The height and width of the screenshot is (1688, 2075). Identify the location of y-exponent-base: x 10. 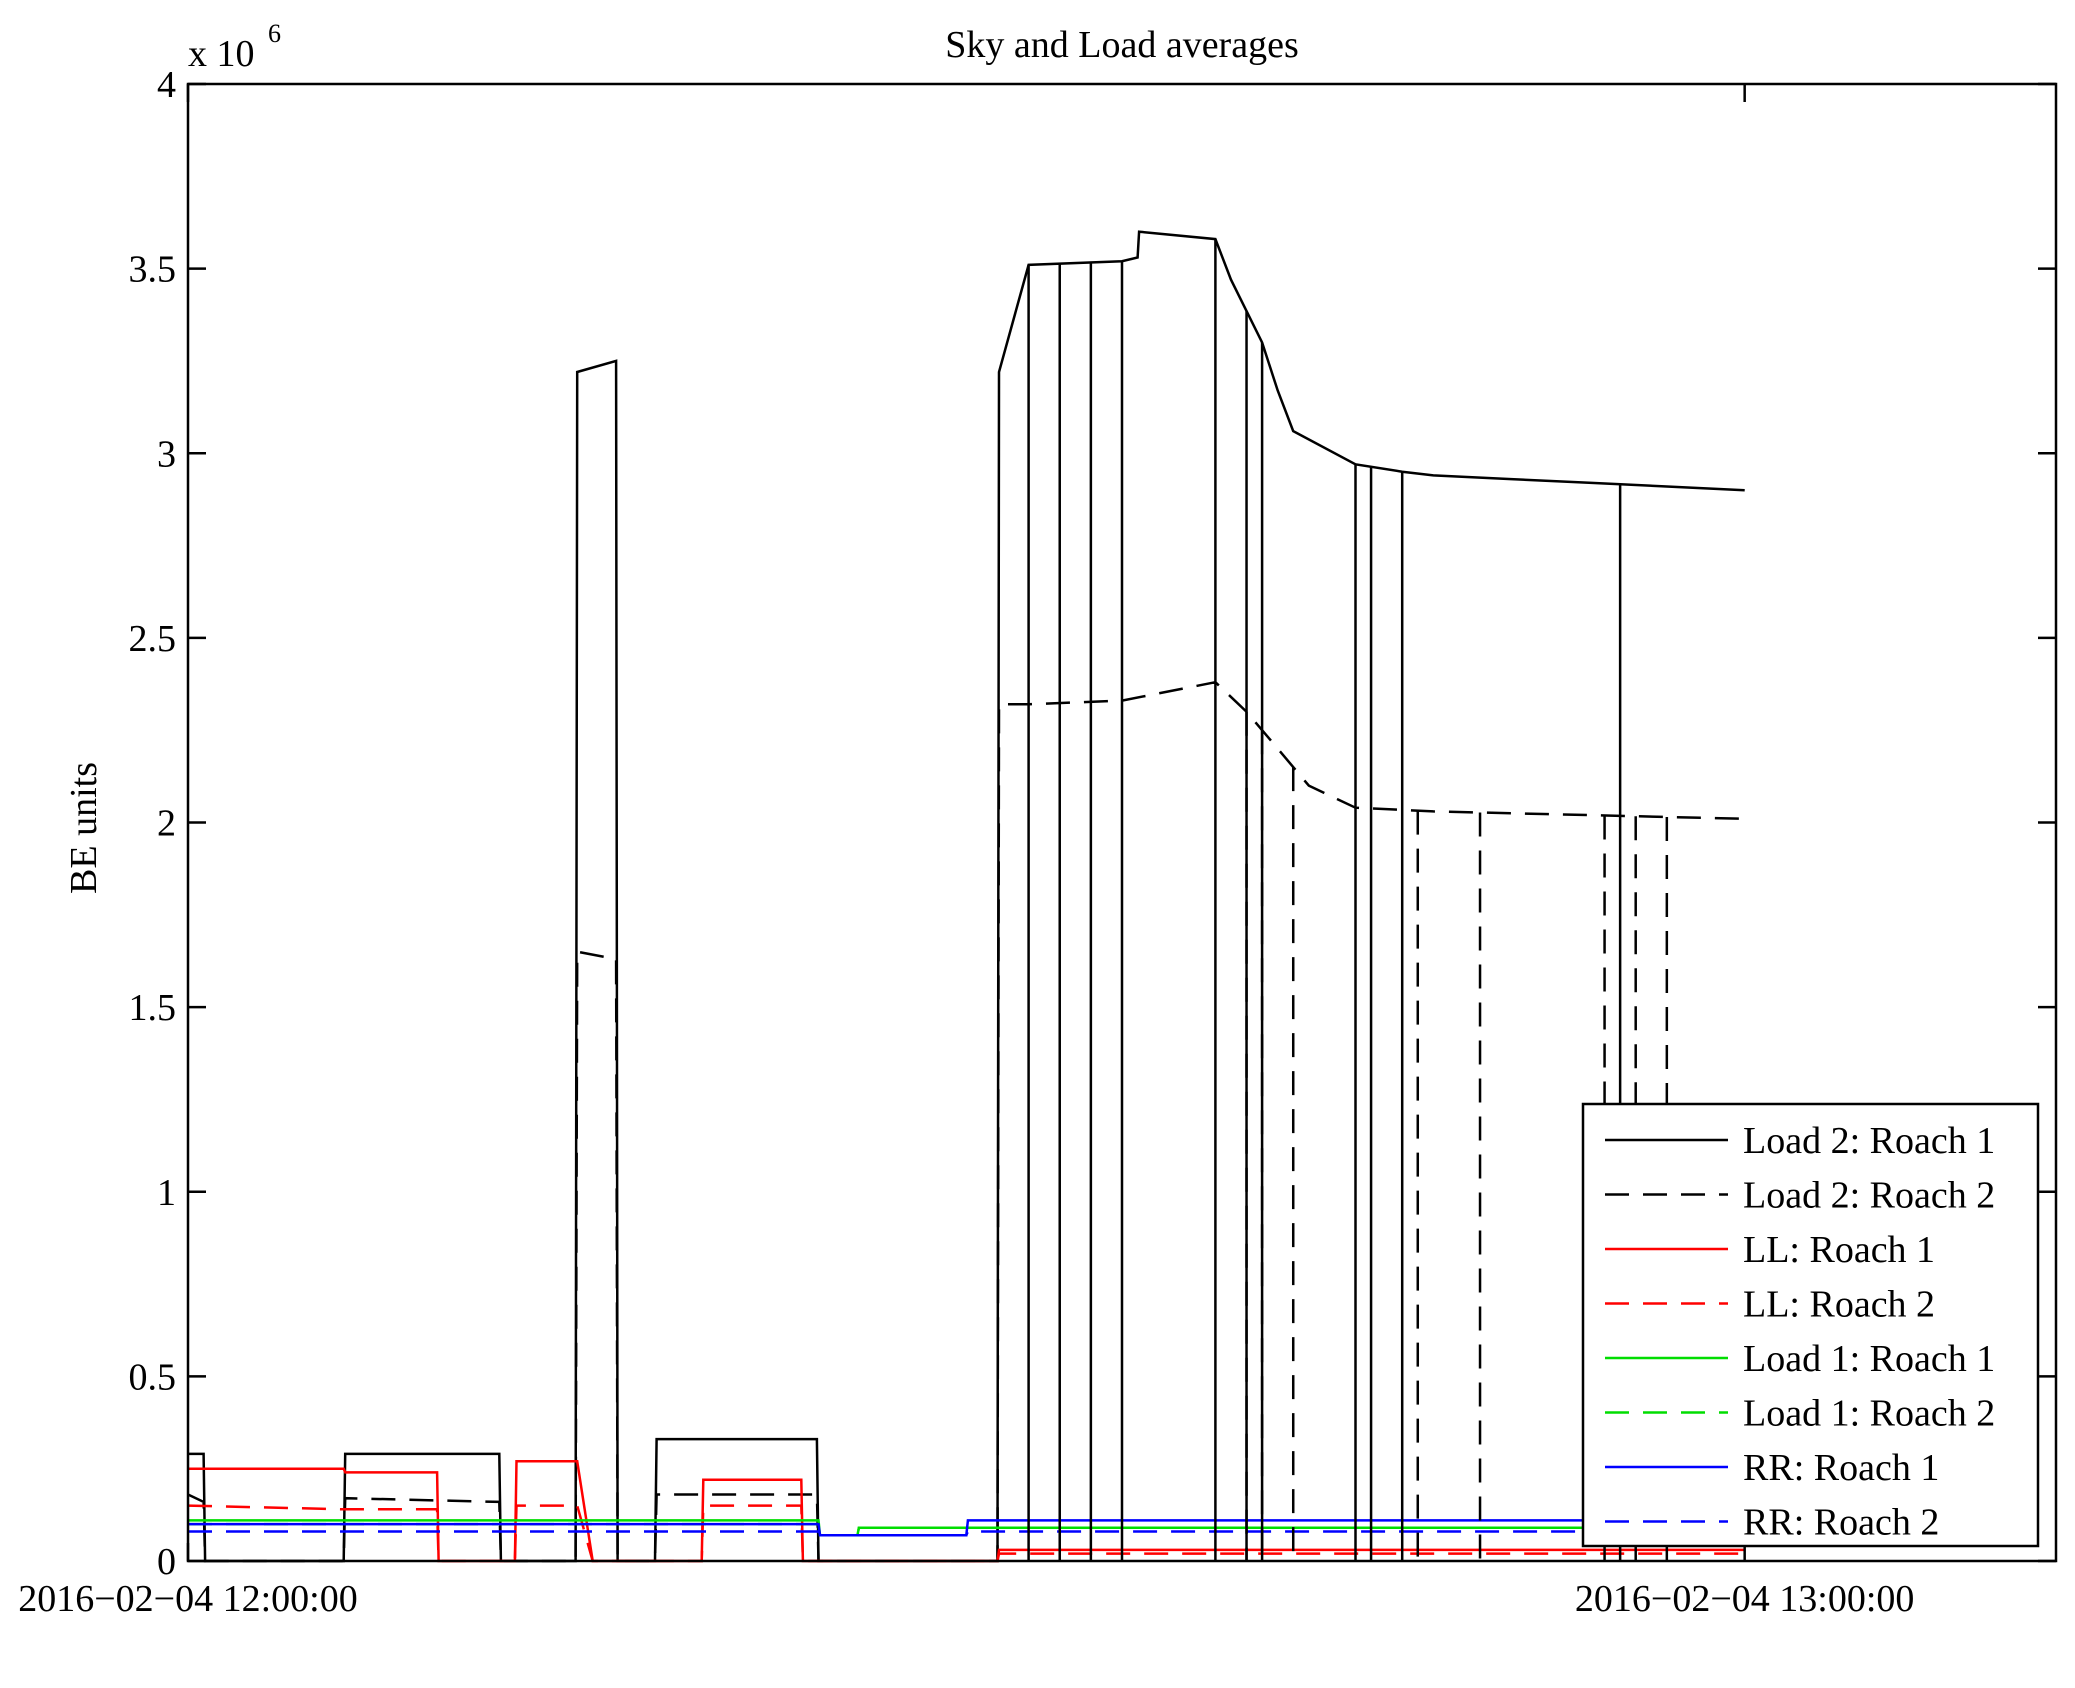
(221, 54).